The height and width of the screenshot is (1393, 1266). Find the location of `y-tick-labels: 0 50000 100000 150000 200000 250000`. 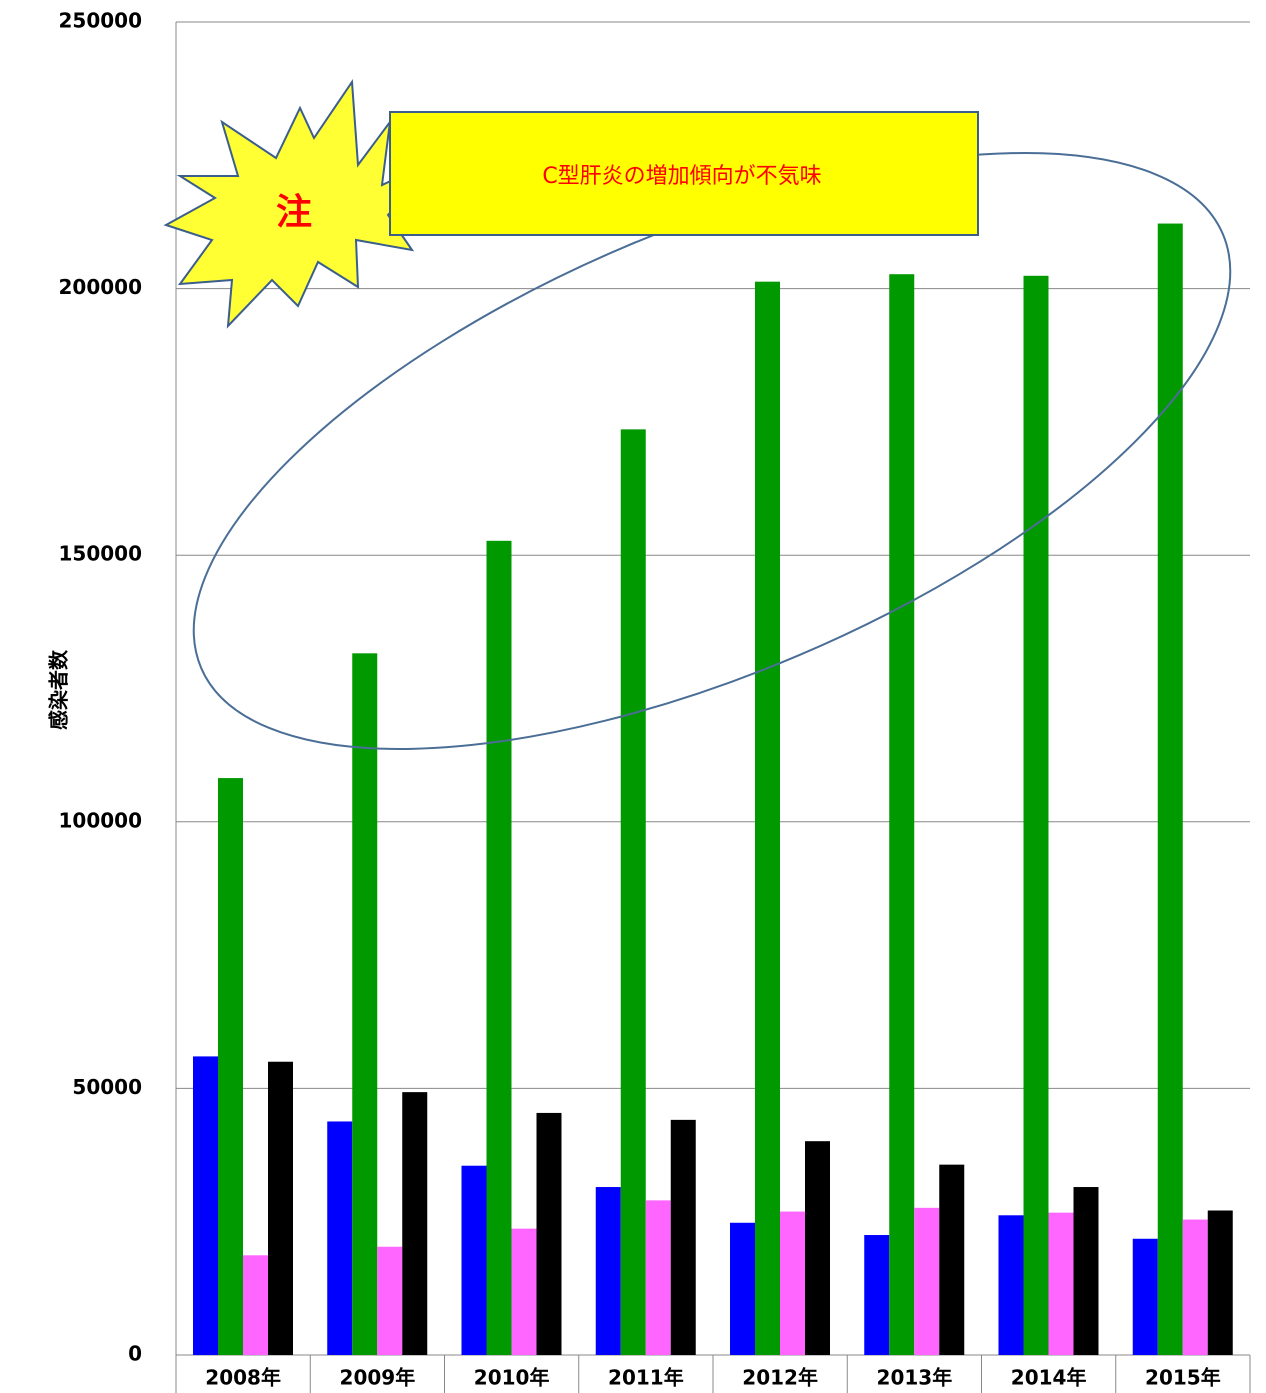

y-tick-labels: 0 50000 100000 150000 200000 250000 is located at coordinates (101, 687).